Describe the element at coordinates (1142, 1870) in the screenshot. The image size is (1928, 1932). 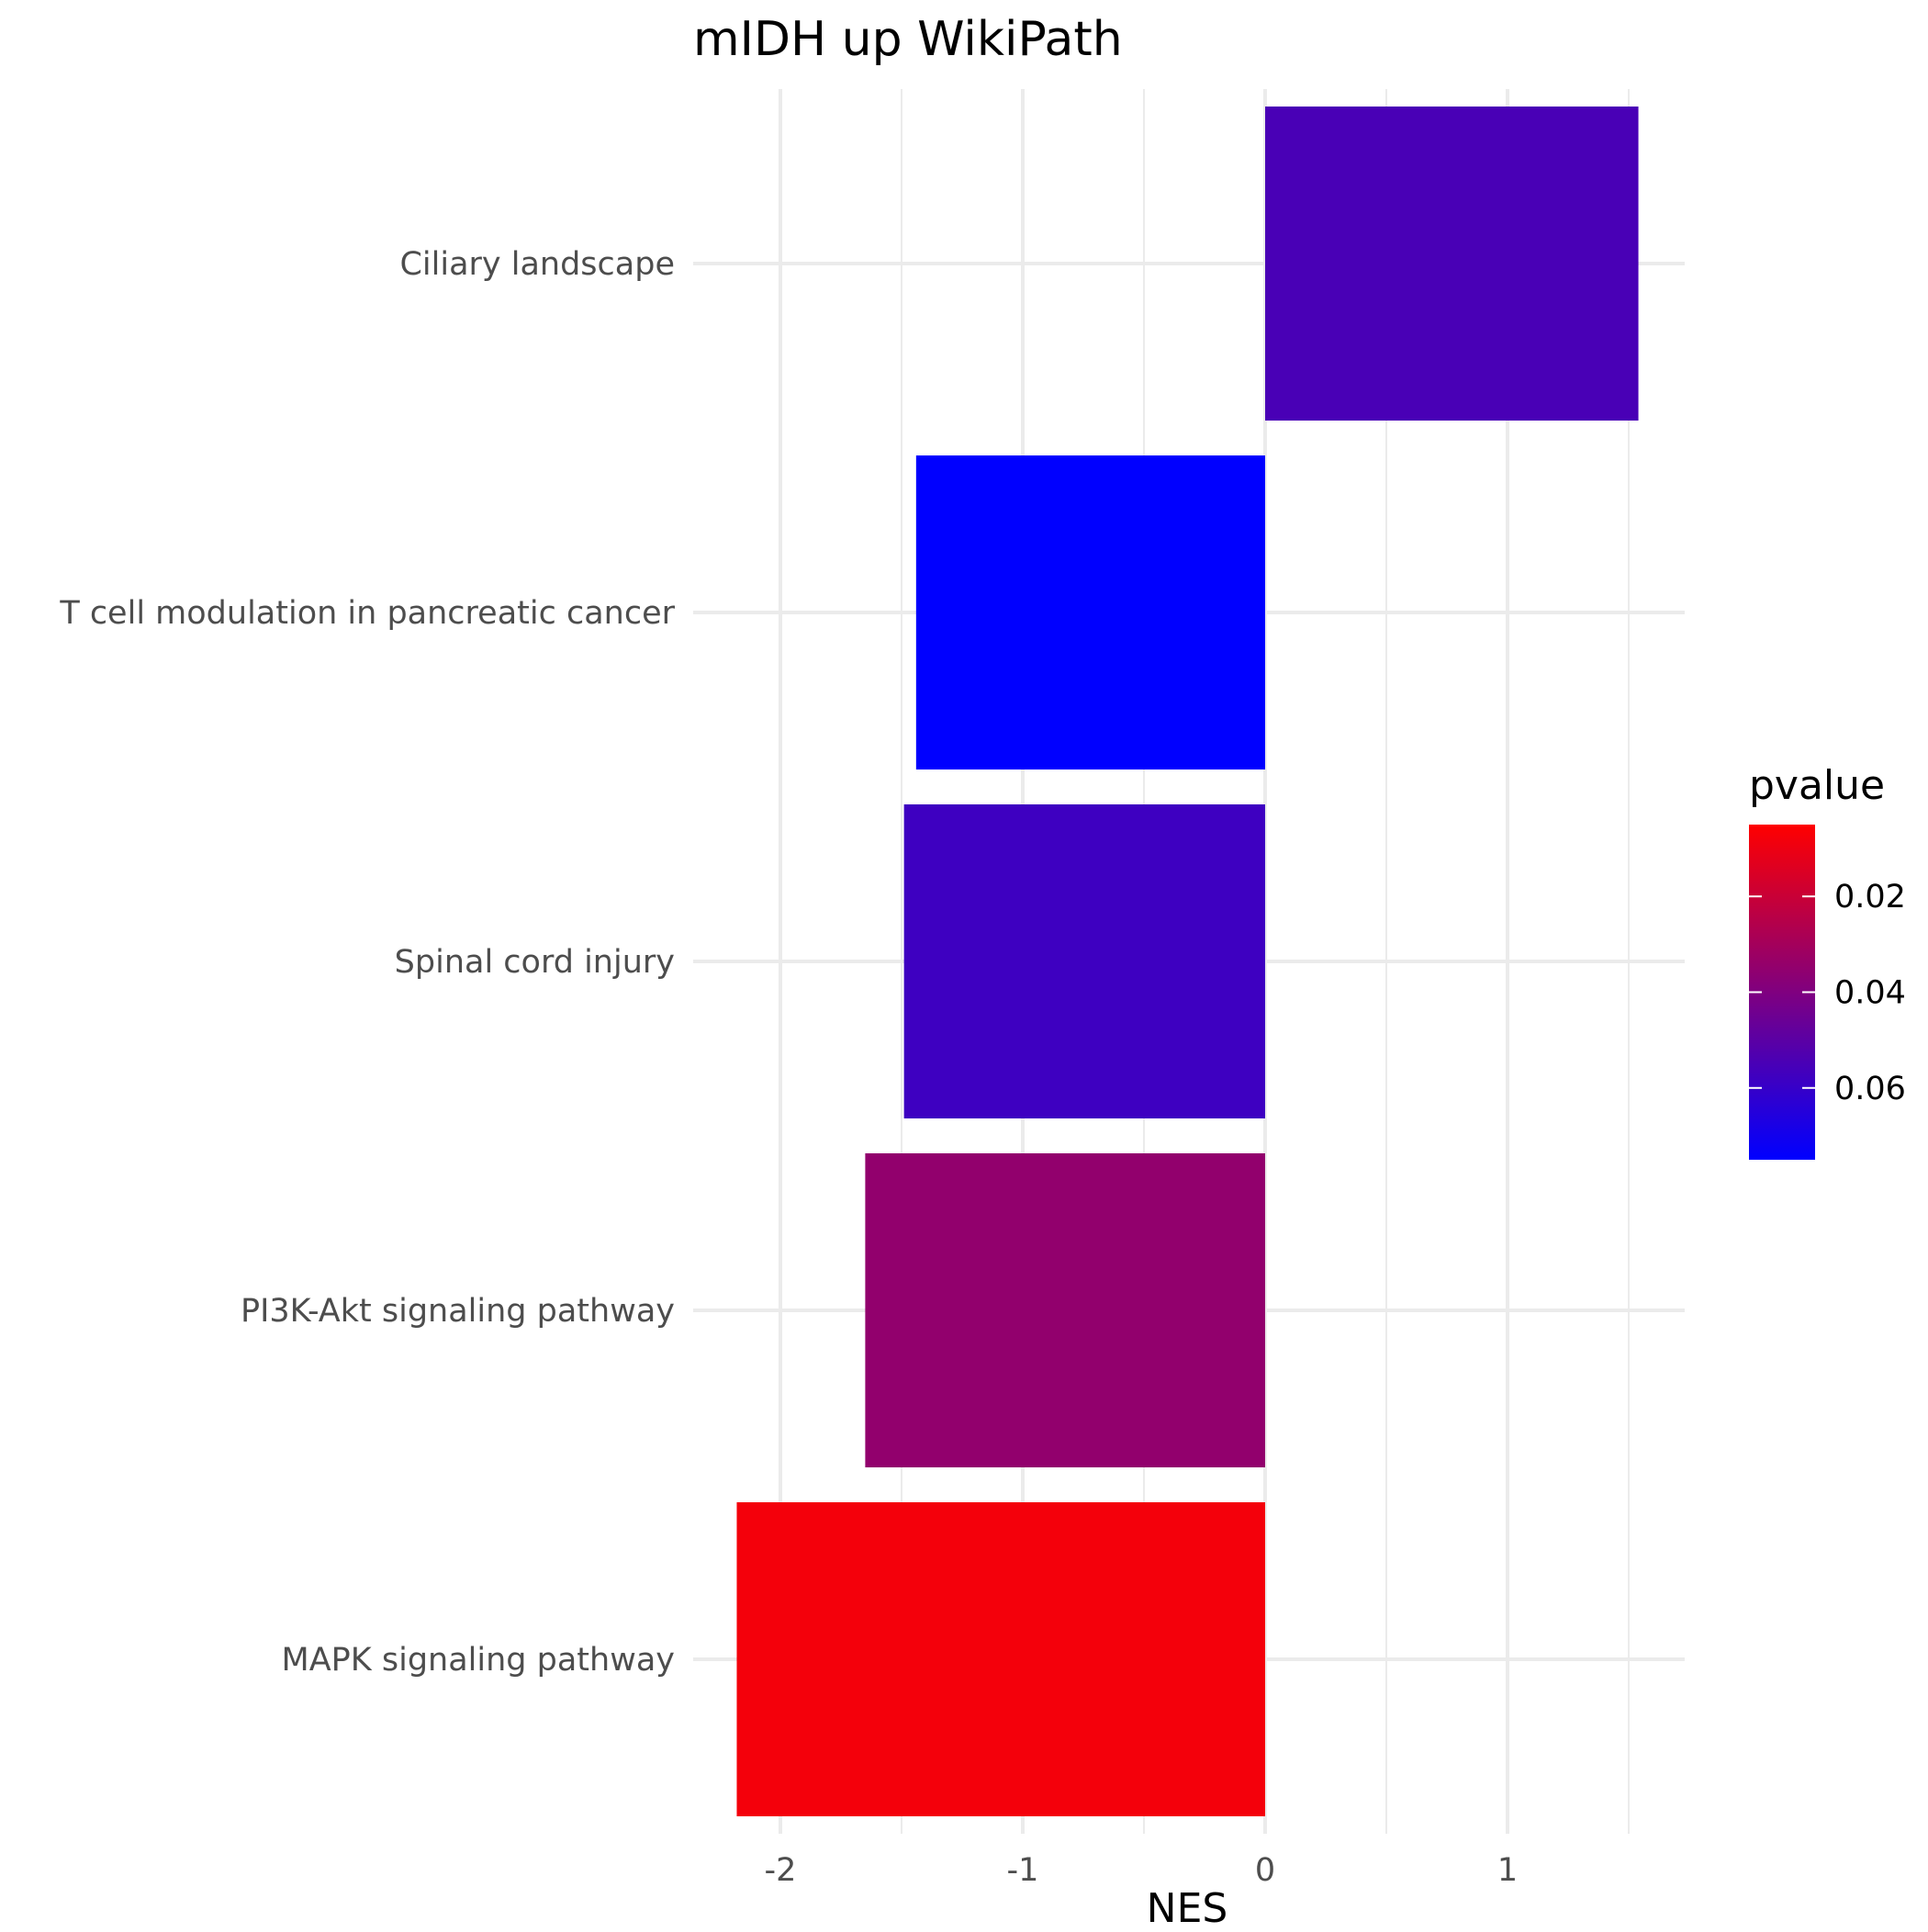
I see `x-tick-labels: -2 -1 0 1` at that location.